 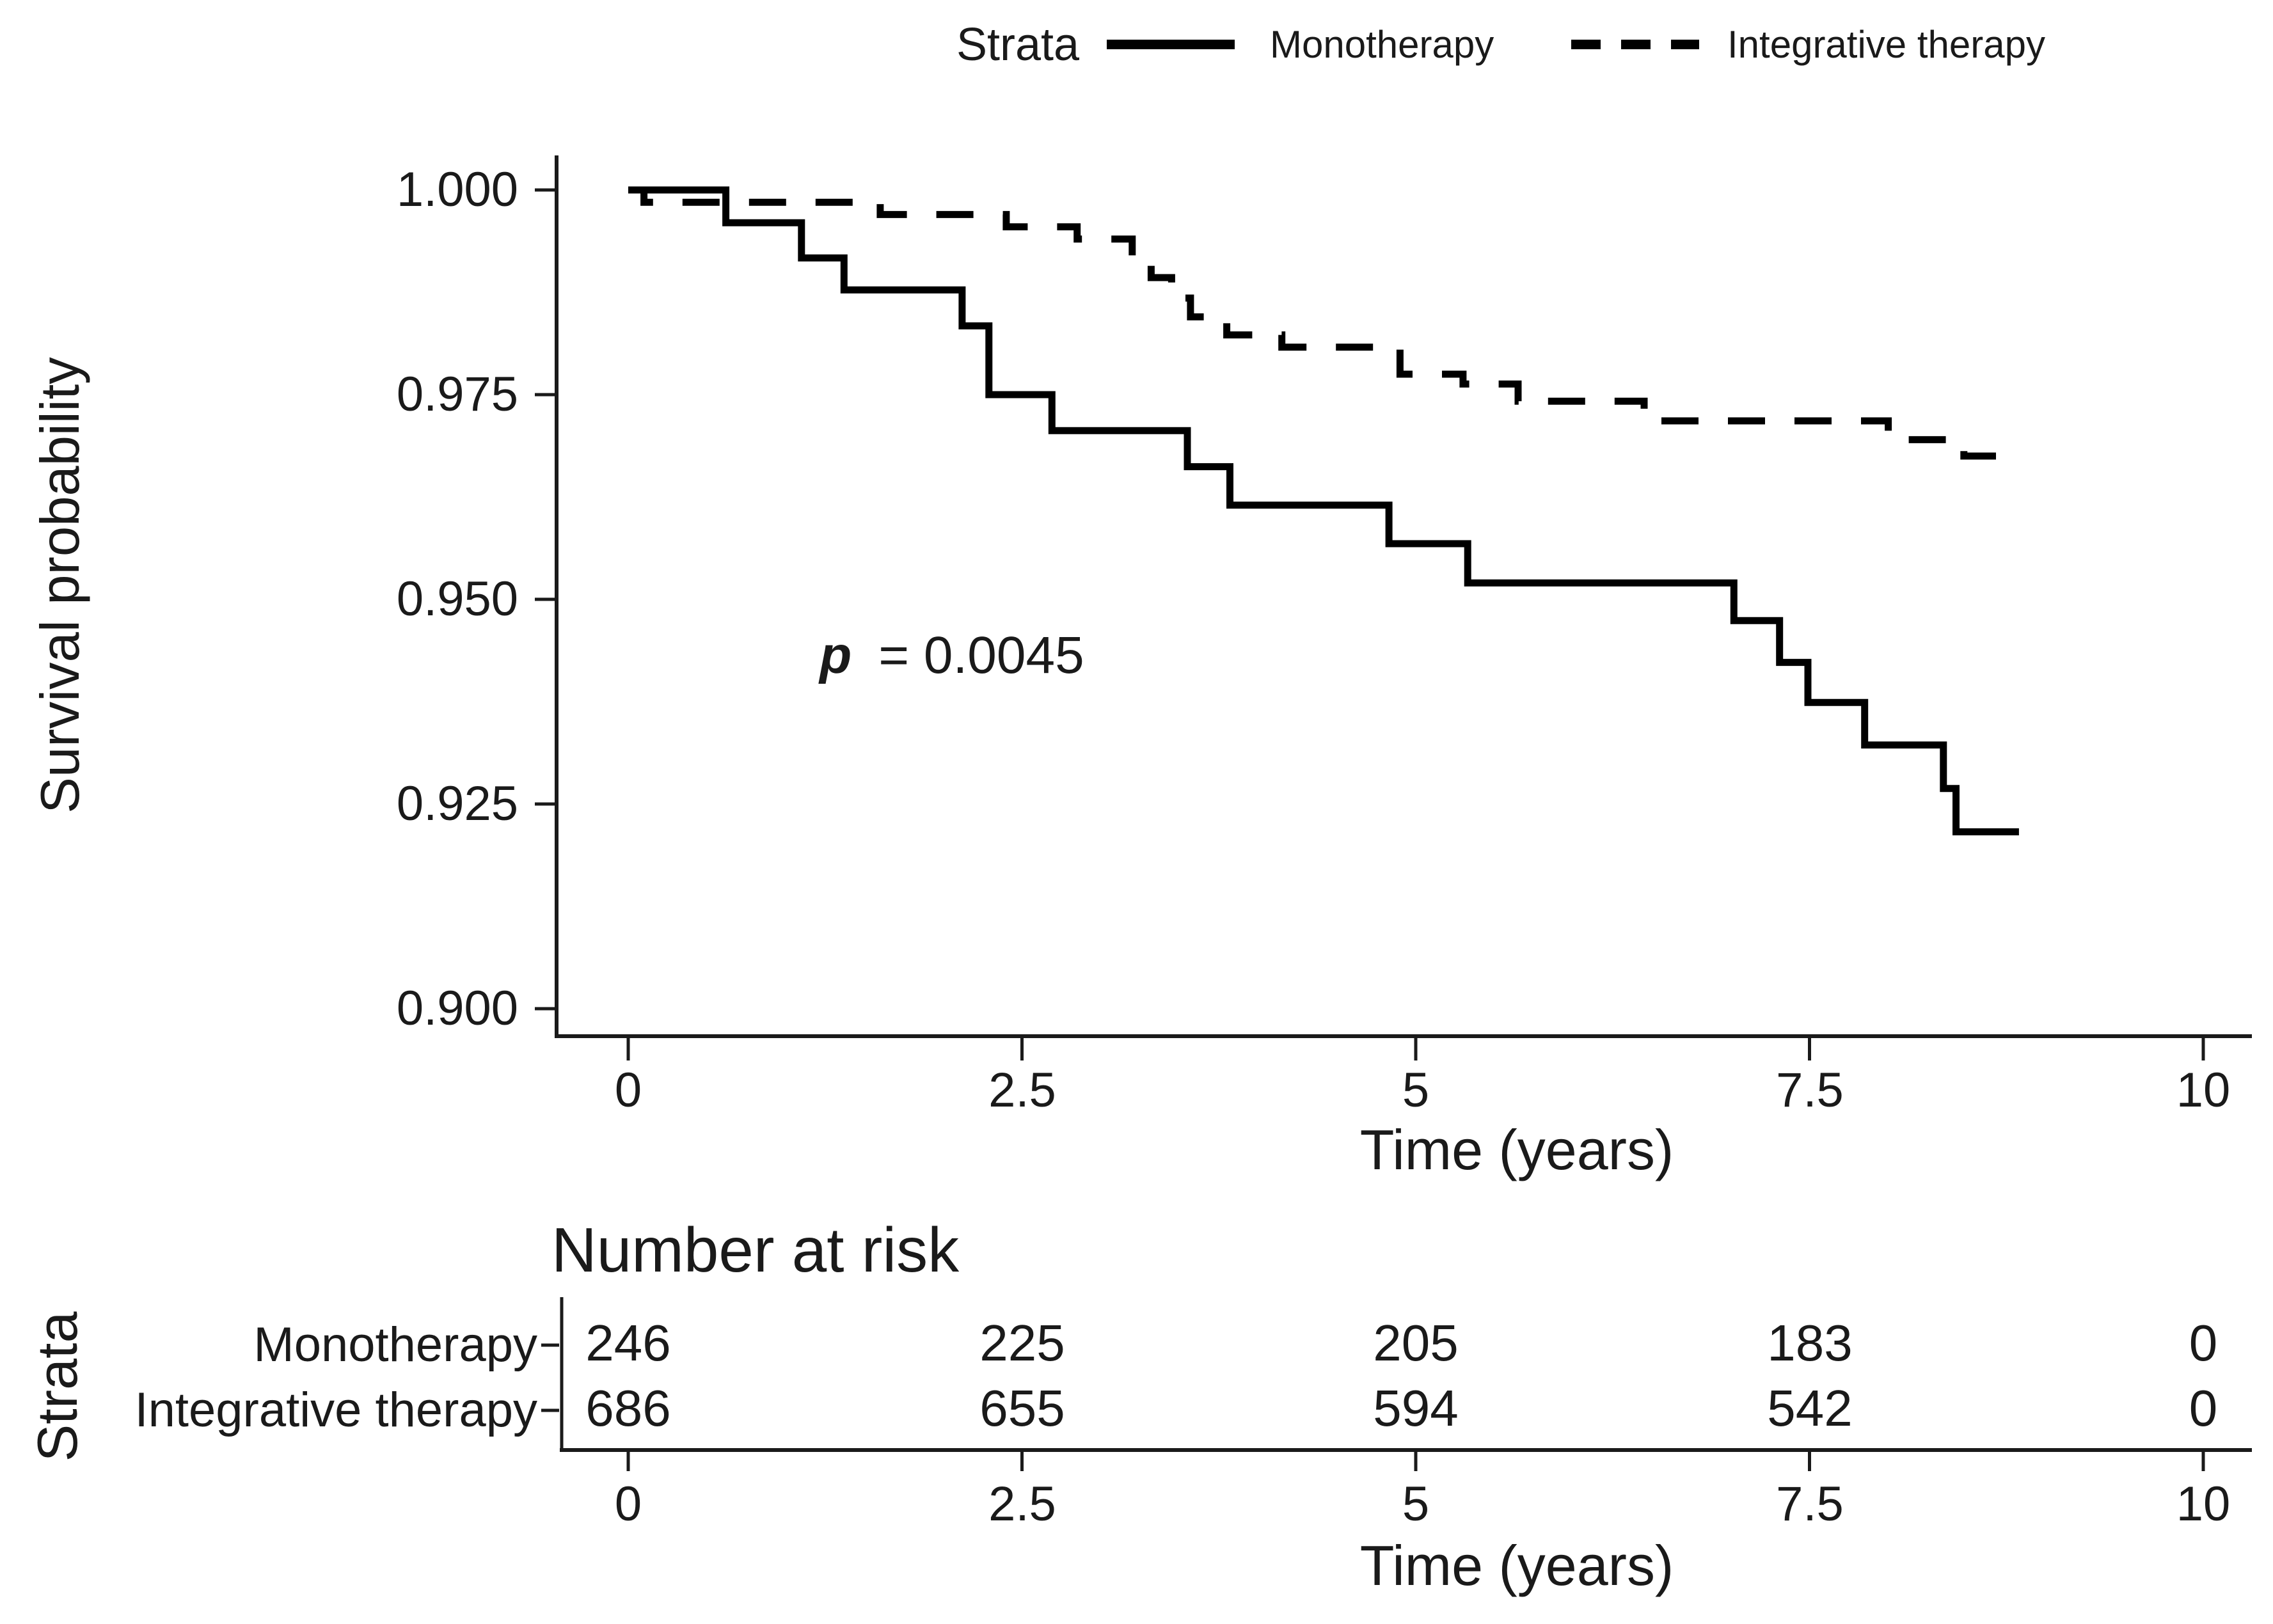 I want to click on x-tick-label: 0, so click(x=628, y=1090).